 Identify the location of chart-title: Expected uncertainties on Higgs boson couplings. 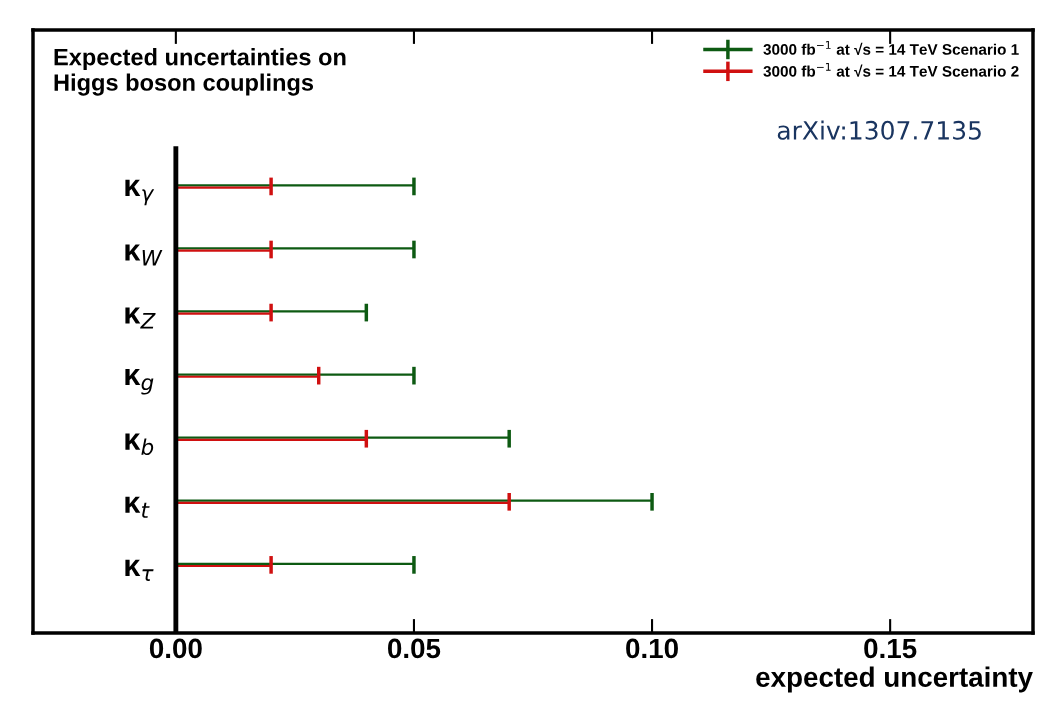
(200, 72).